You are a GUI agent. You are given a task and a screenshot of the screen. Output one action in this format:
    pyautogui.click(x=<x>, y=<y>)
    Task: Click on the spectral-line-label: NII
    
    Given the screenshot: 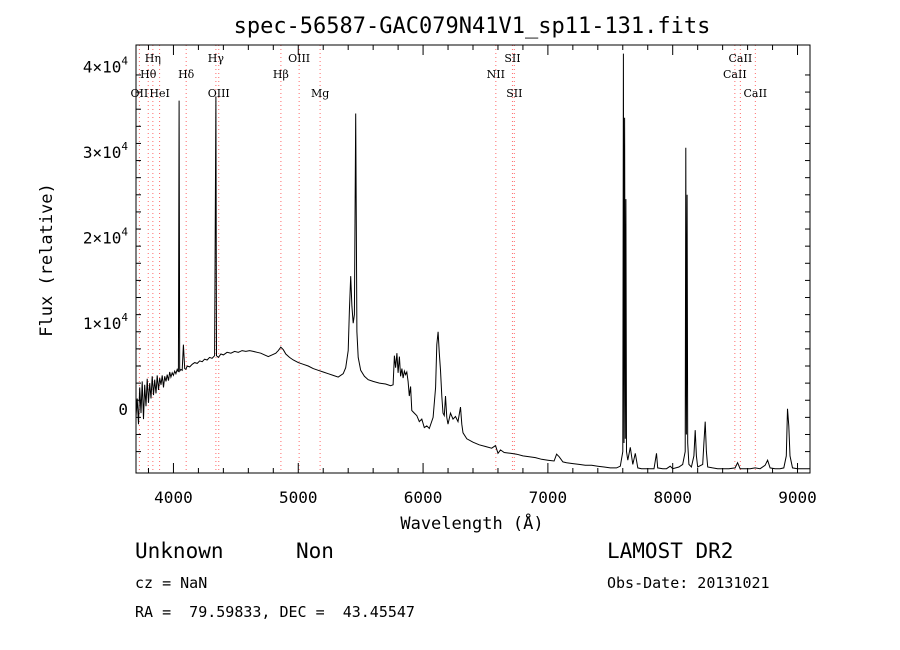 What is the action you would take?
    pyautogui.click(x=496, y=74)
    